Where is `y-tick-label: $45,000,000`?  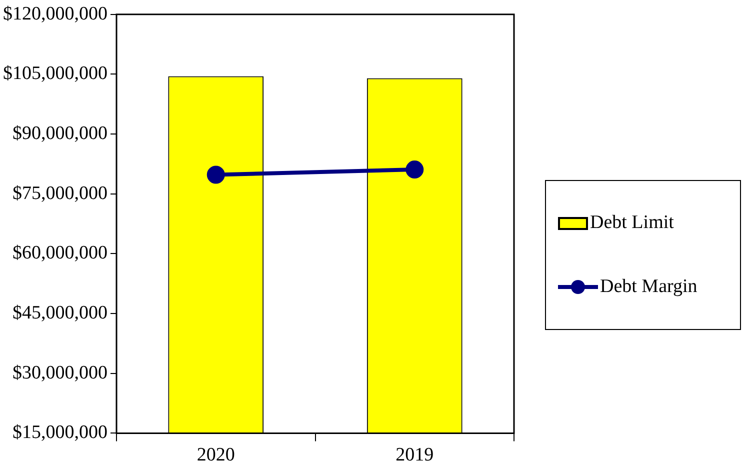 y-tick-label: $45,000,000 is located at coordinates (60, 313).